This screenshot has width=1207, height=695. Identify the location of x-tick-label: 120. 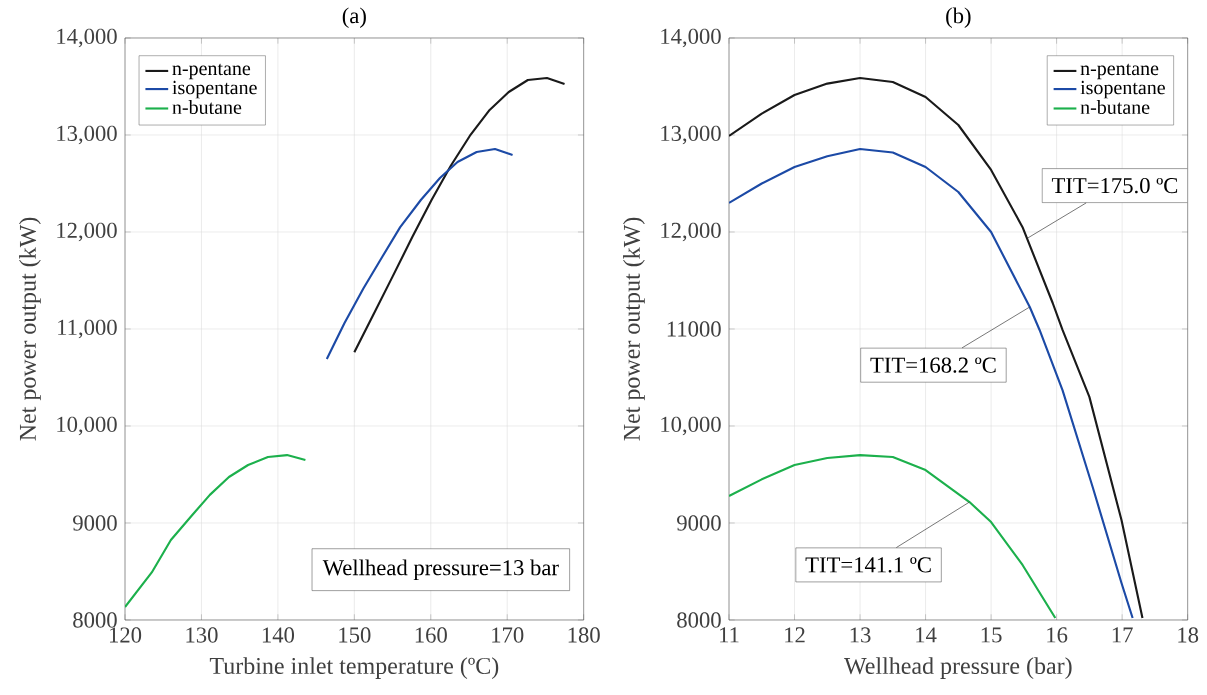
(125, 635).